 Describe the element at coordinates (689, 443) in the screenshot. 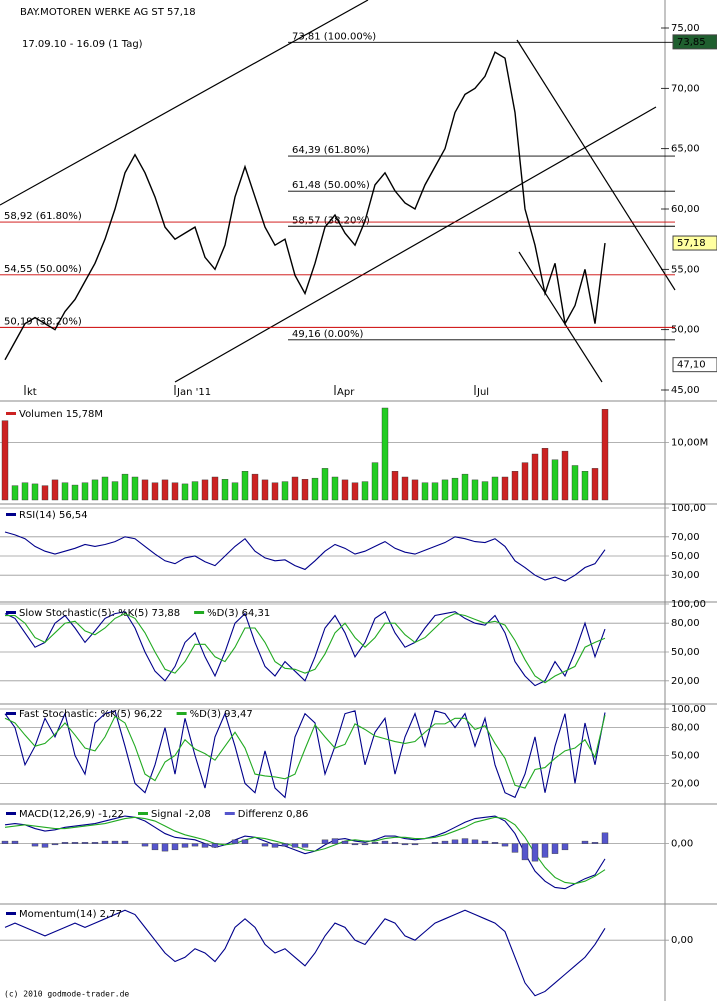

I see `y-tick-label: 10,00M` at that location.